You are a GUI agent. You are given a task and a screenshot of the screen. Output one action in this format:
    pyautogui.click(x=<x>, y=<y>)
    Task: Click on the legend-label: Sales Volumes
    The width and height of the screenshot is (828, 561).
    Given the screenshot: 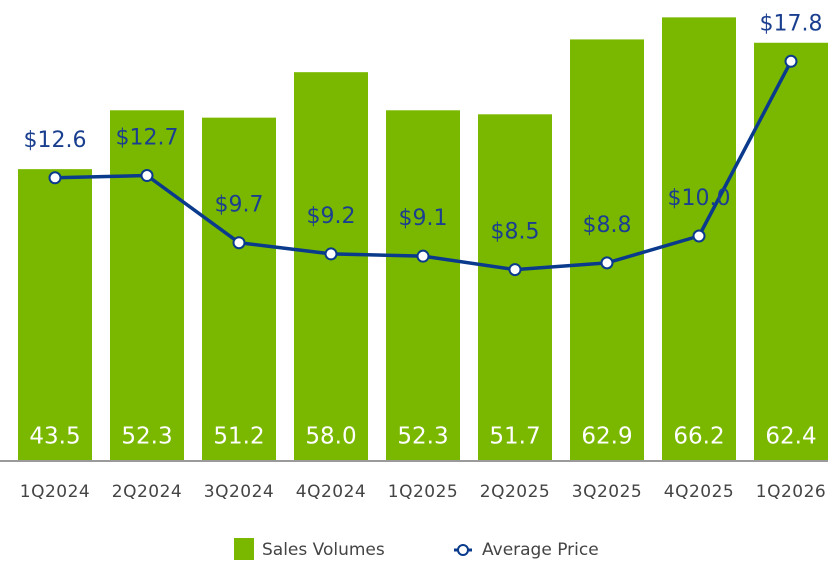 What is the action you would take?
    pyautogui.click(x=323, y=550)
    